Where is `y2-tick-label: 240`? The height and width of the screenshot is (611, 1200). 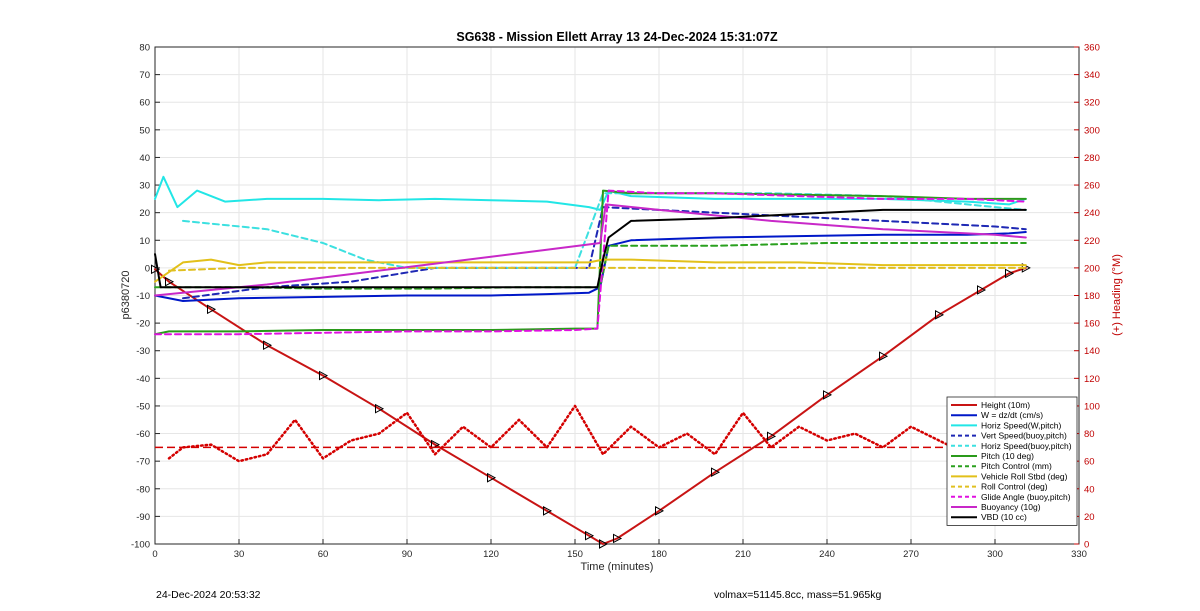
y2-tick-label: 240 is located at coordinates (1092, 213).